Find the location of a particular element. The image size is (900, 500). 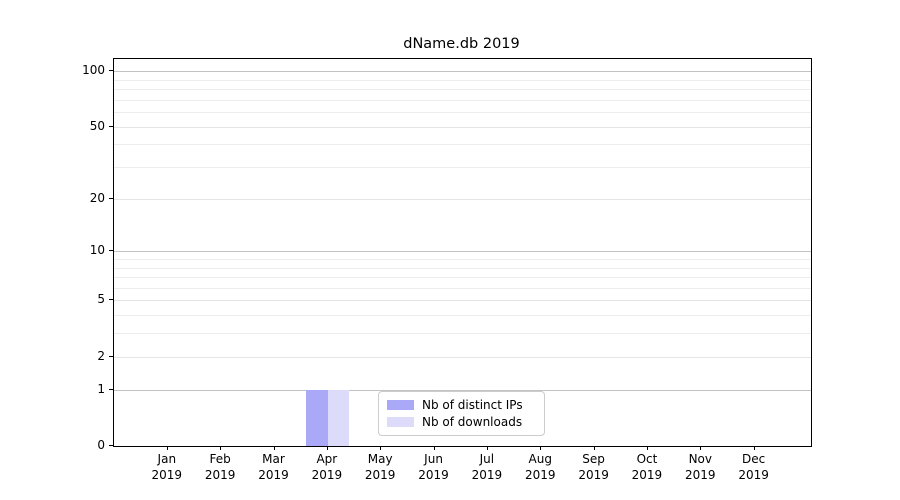

legend-item-downloads: Nb of downloads is located at coordinates (461, 422).